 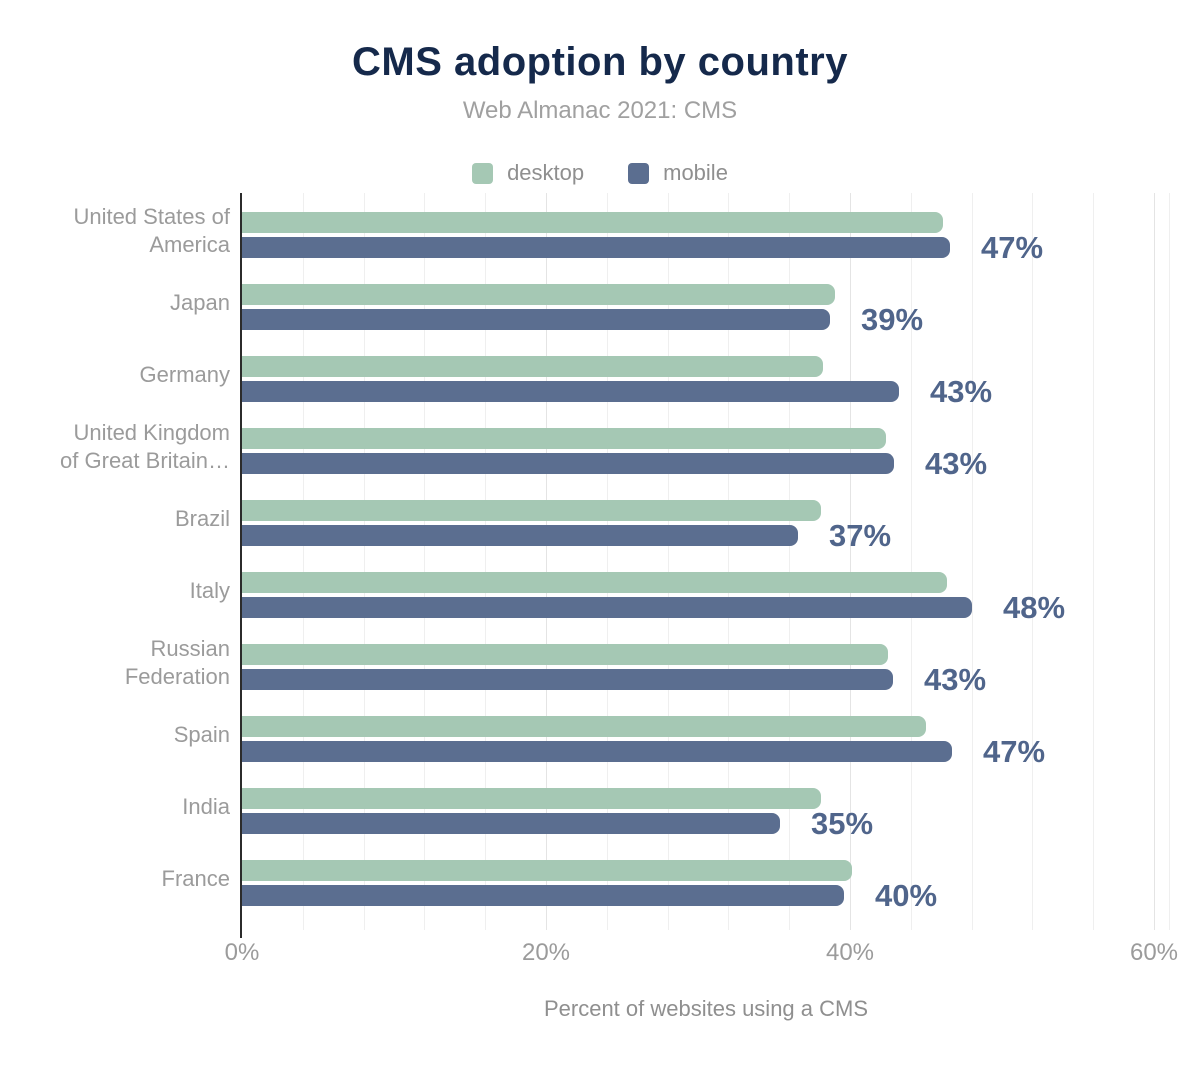 I want to click on category-label: France, so click(x=195, y=878).